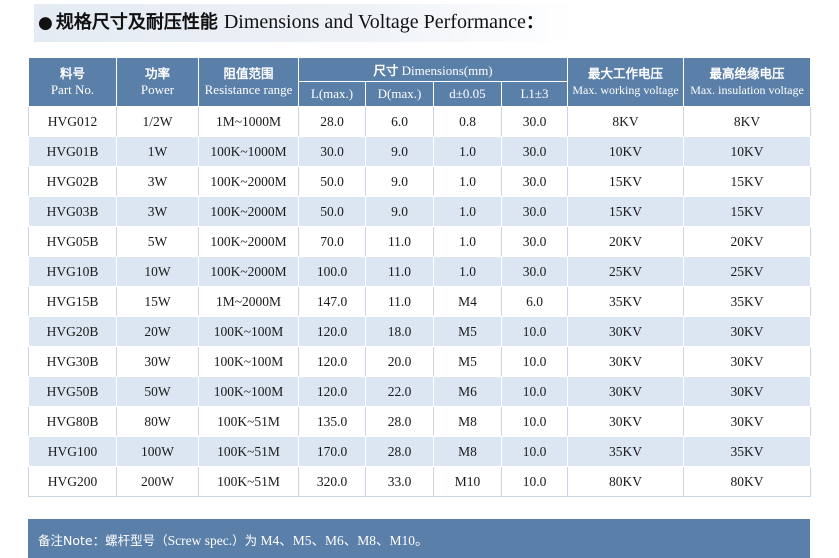 The image size is (839, 558). I want to click on cell-insulation-voltage: 20KV, so click(747, 241).